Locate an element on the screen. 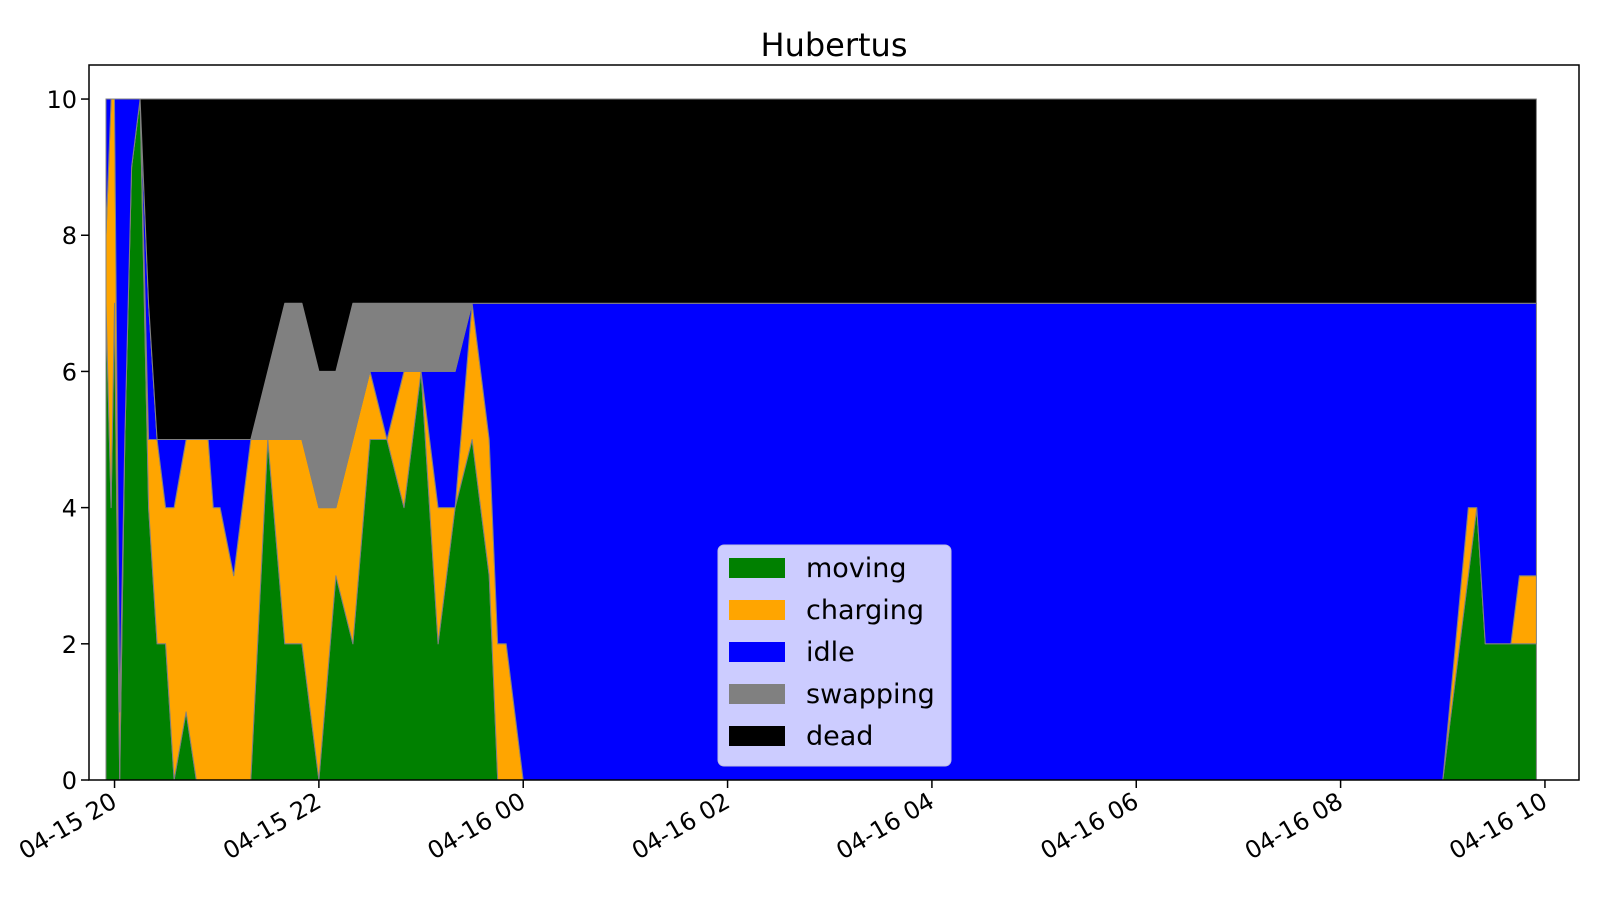  x-tick-label: 04-15 20 is located at coordinates (67, 826).